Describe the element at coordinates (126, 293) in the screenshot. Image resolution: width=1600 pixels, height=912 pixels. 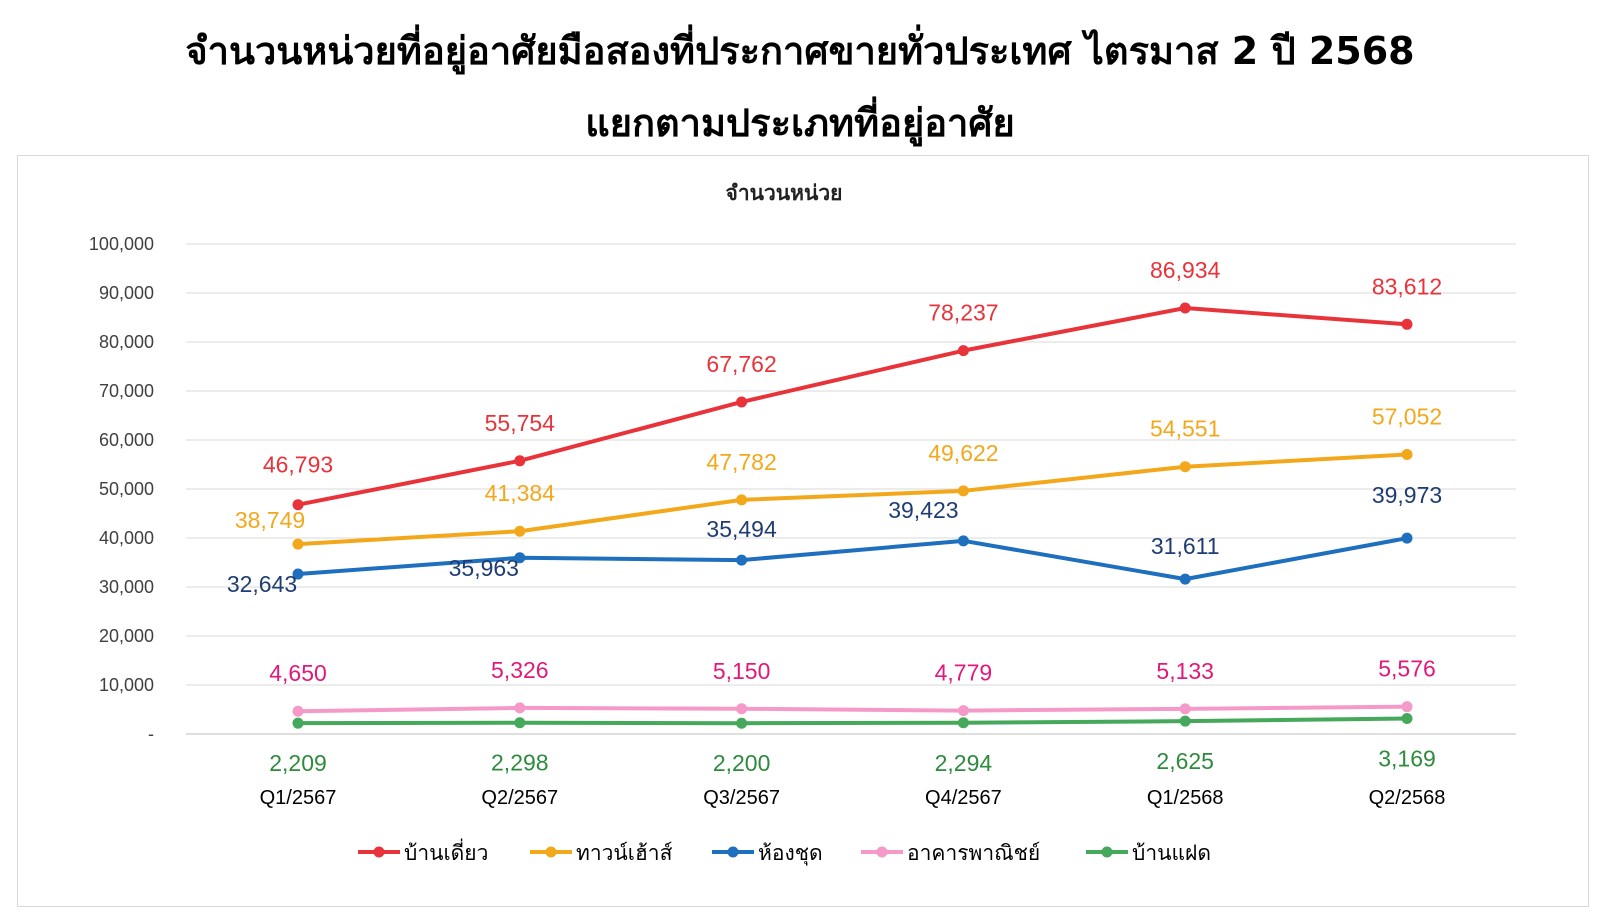
I see `y-tick-label: 90,000` at that location.